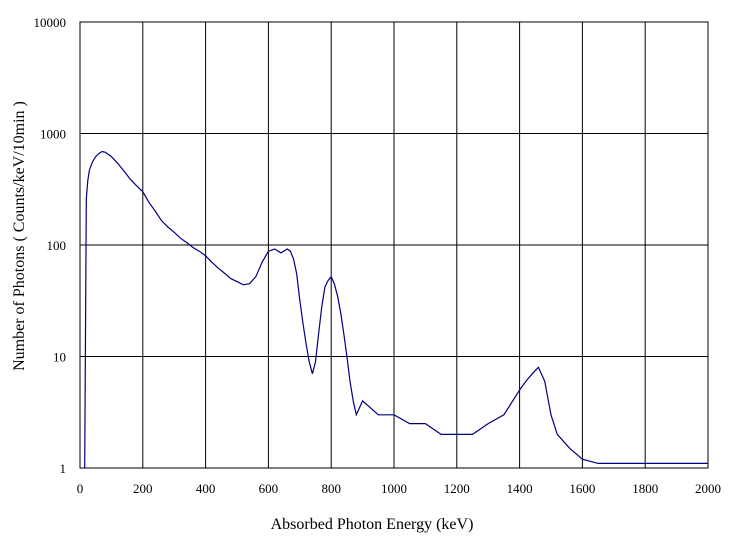  I want to click on x-tick-label: 1000, so click(394, 488).